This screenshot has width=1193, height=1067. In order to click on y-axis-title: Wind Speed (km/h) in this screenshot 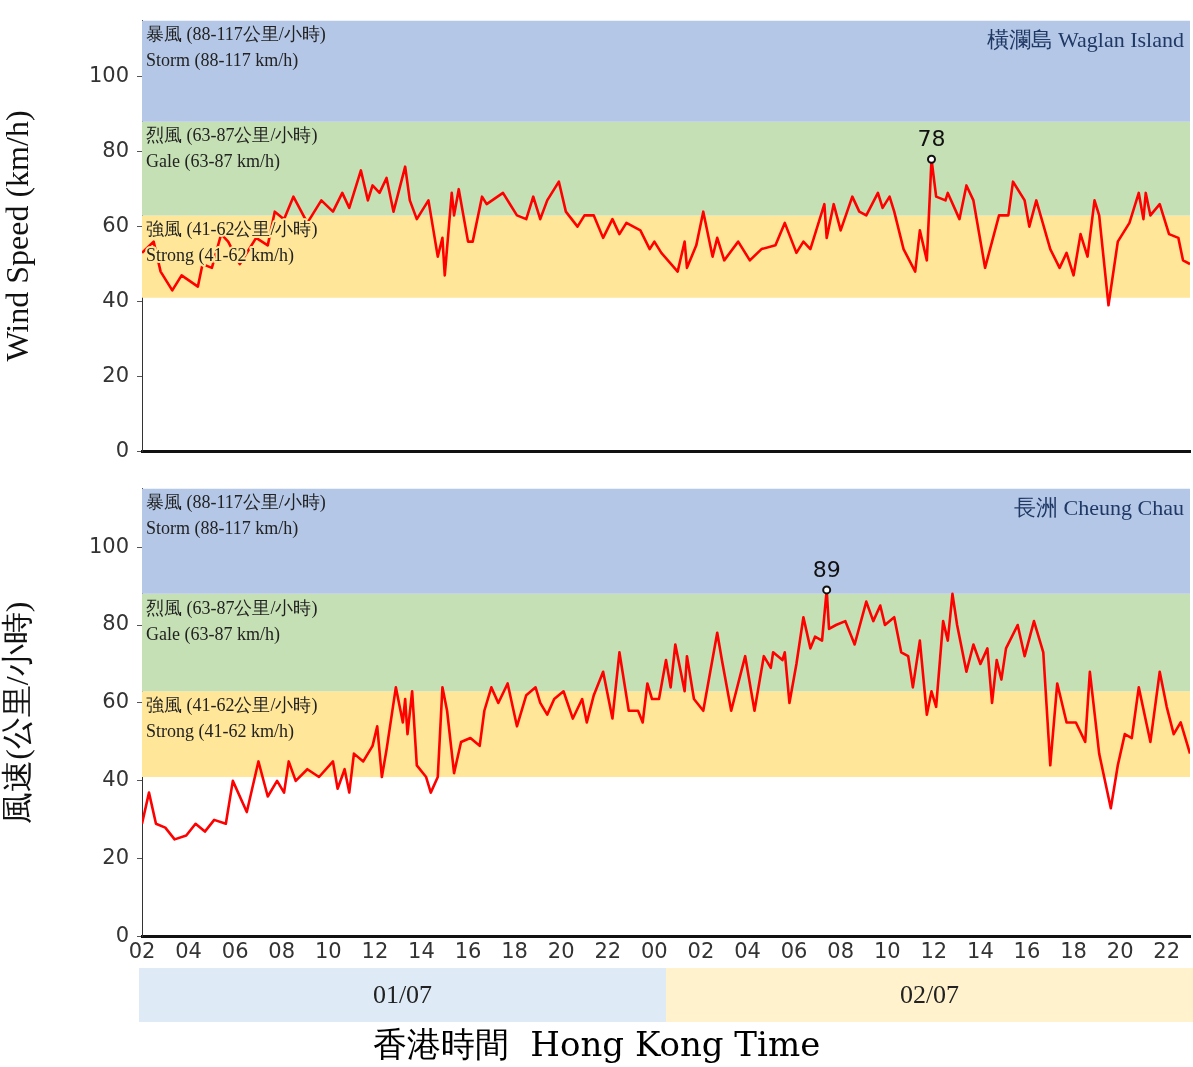, I will do `click(17, 236)`.